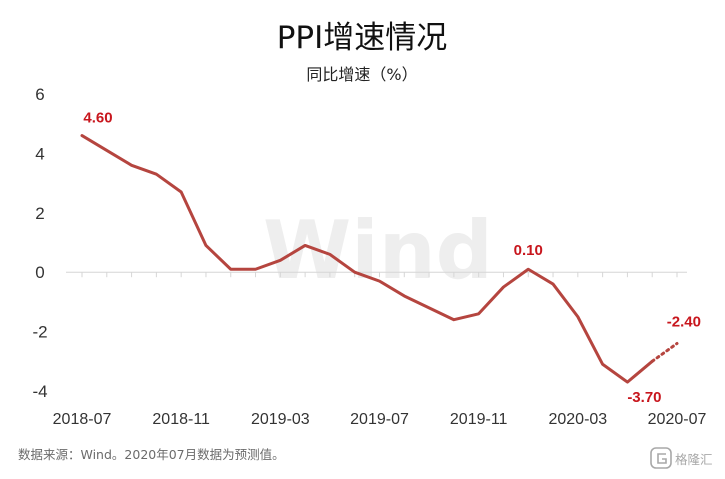  What do you see at coordinates (280, 419) in the screenshot?
I see `x-tick-label: 2019-03` at bounding box center [280, 419].